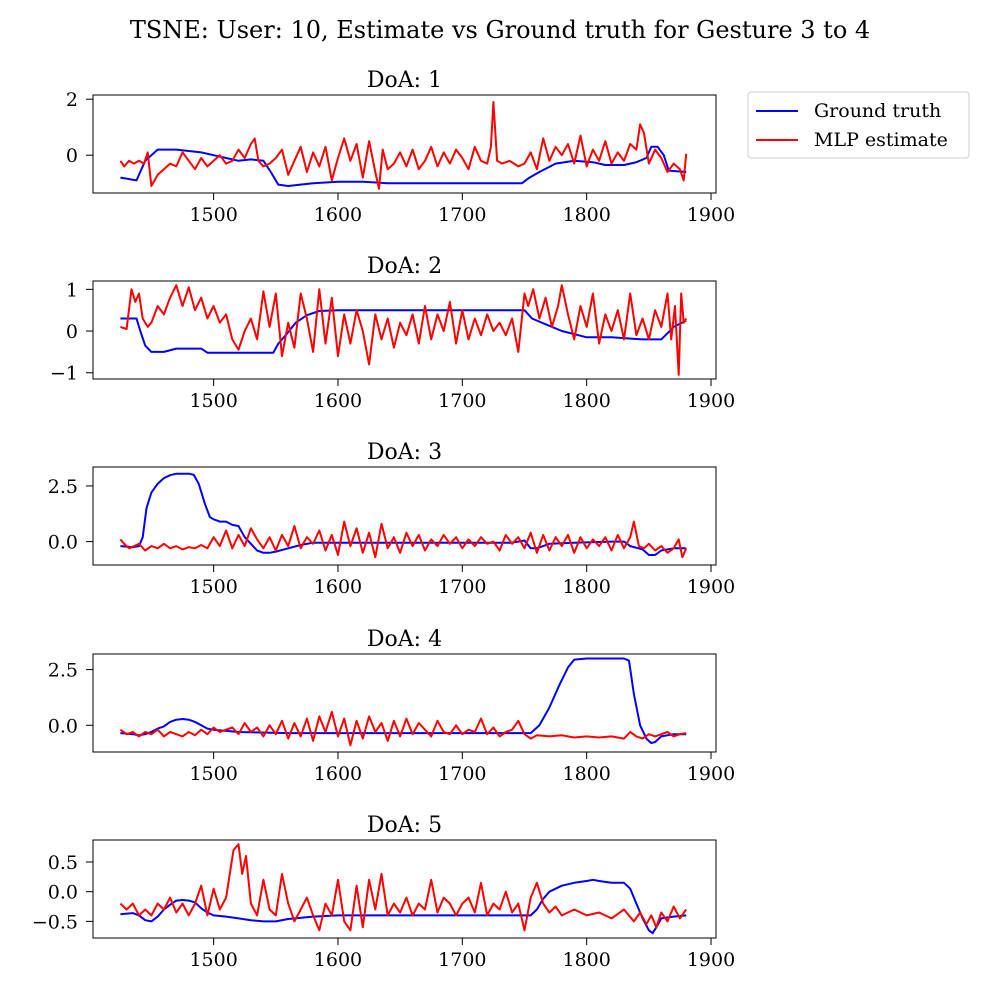 The height and width of the screenshot is (1000, 1000). I want to click on legend-frame, so click(858, 125).